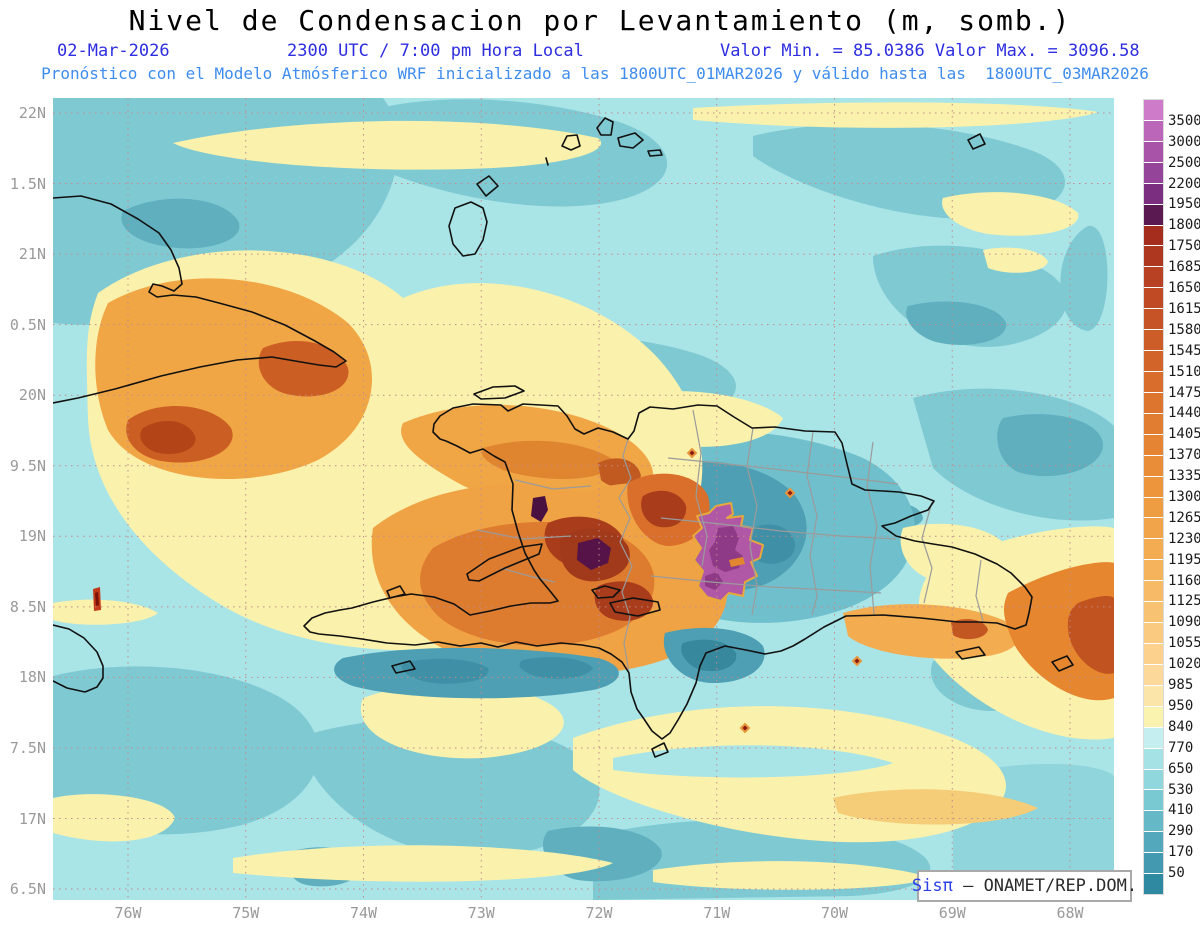  Describe the element at coordinates (32, 536) in the screenshot. I see `lat-tick-label: 19N` at that location.